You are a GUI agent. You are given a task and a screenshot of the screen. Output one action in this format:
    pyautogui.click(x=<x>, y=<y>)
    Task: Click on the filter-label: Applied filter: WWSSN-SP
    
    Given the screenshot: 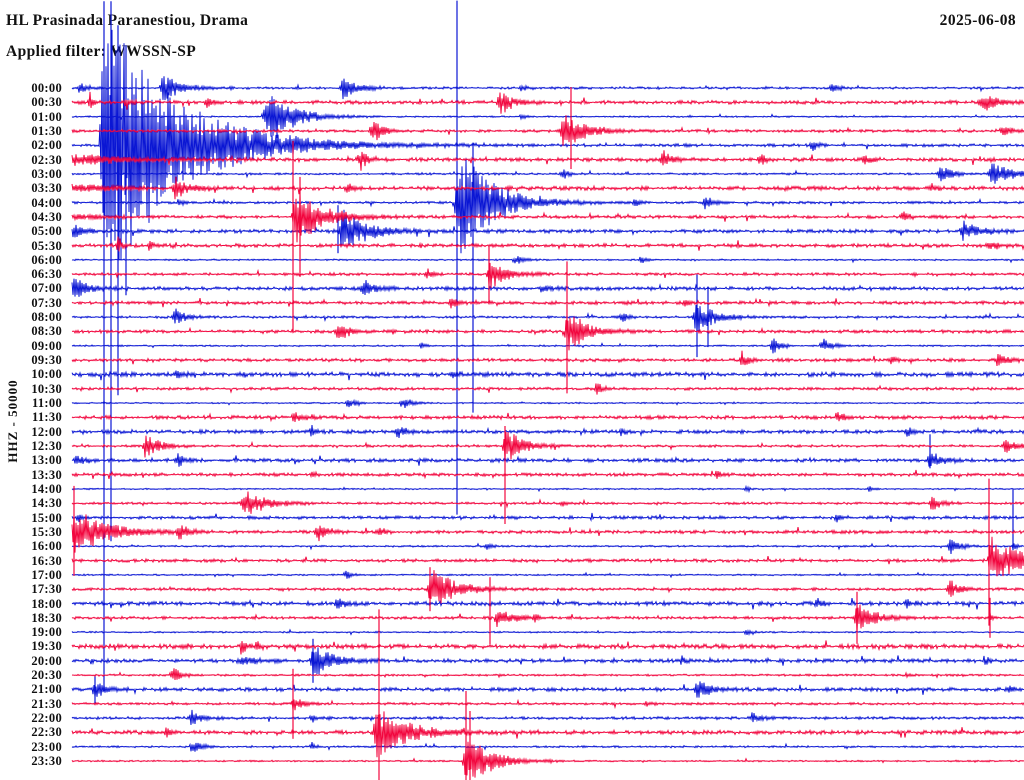 What is the action you would take?
    pyautogui.click(x=101, y=51)
    